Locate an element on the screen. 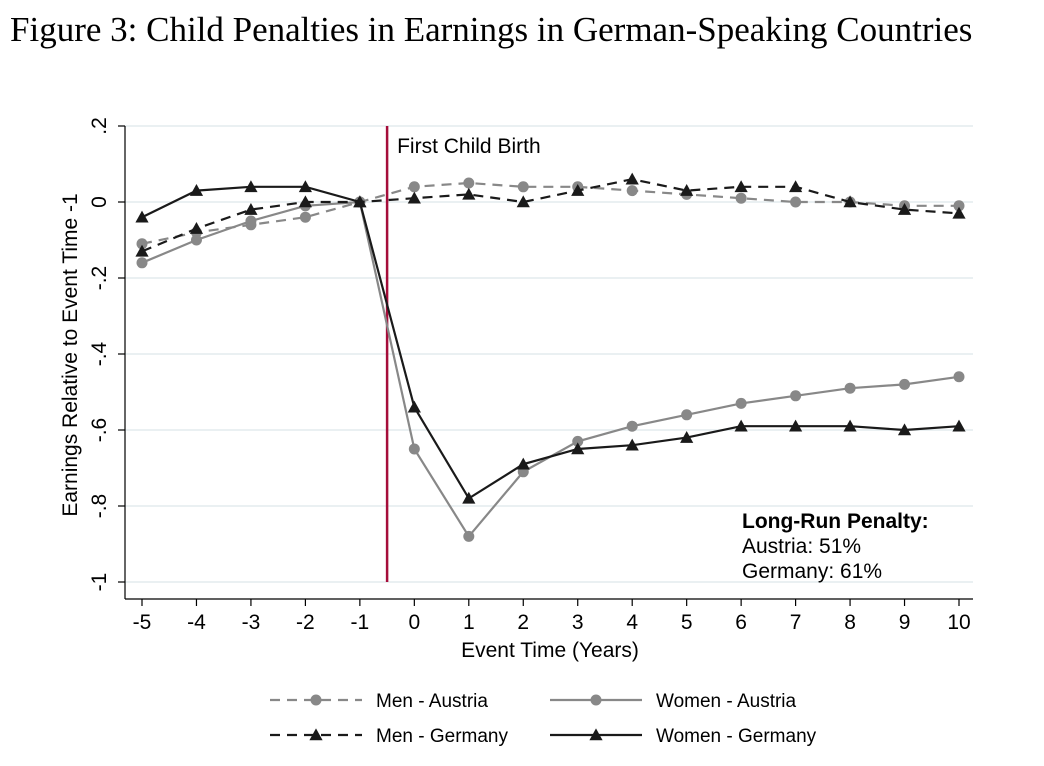  legend-entry: Men - Germany is located at coordinates (389, 736).